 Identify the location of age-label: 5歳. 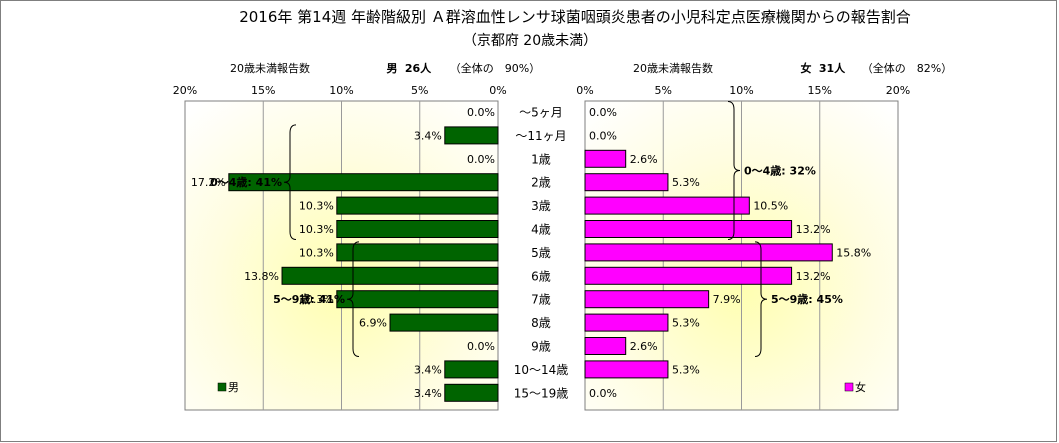
(541, 253).